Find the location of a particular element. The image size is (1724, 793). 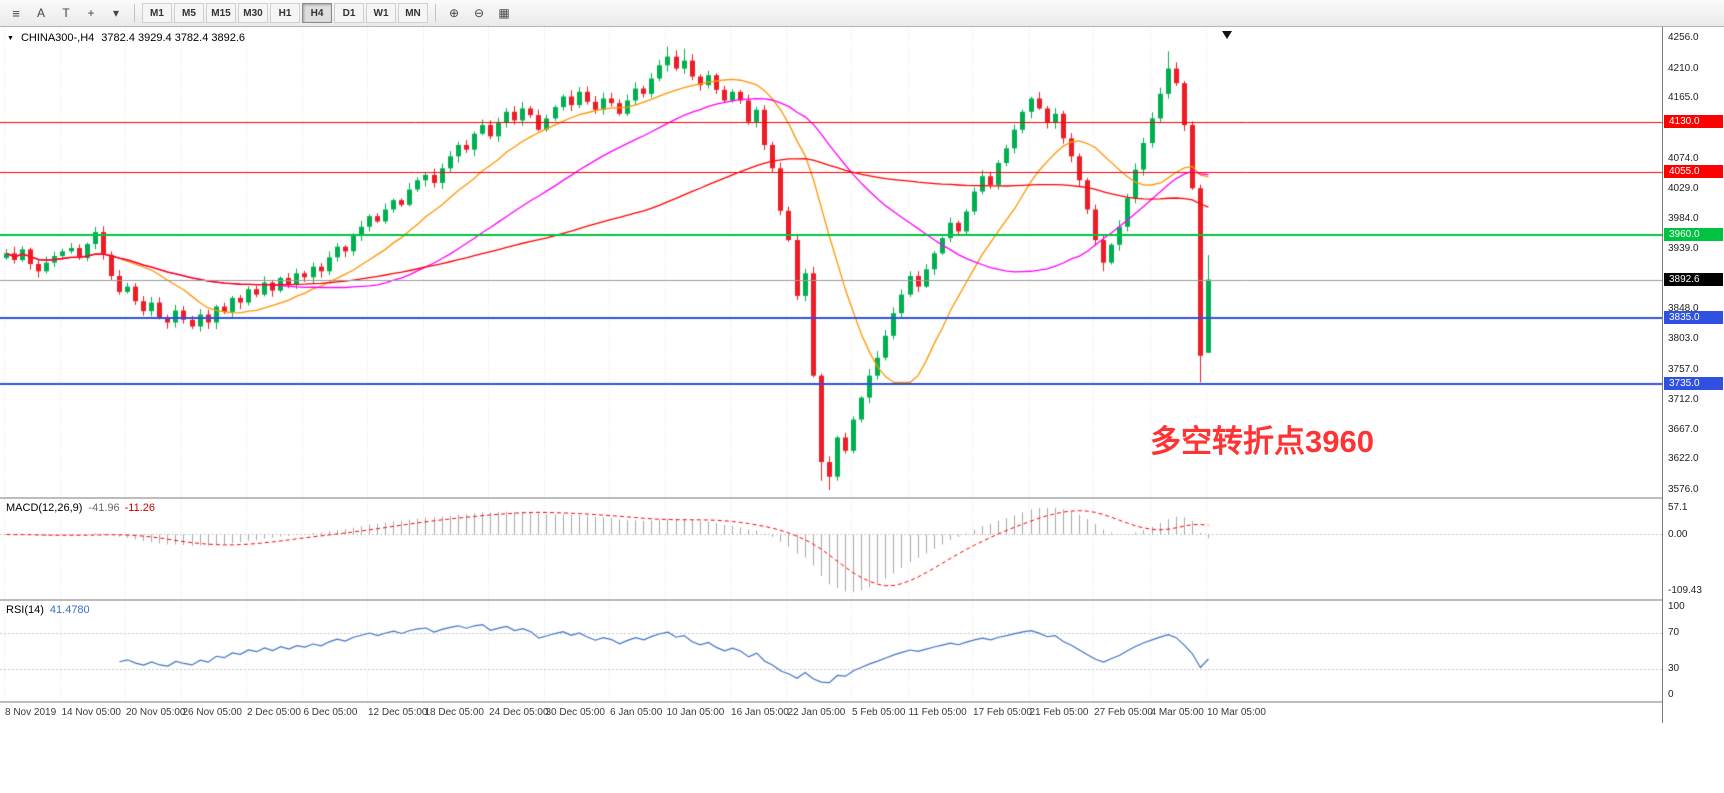

pane-separator-rsi is located at coordinates (862, 600).